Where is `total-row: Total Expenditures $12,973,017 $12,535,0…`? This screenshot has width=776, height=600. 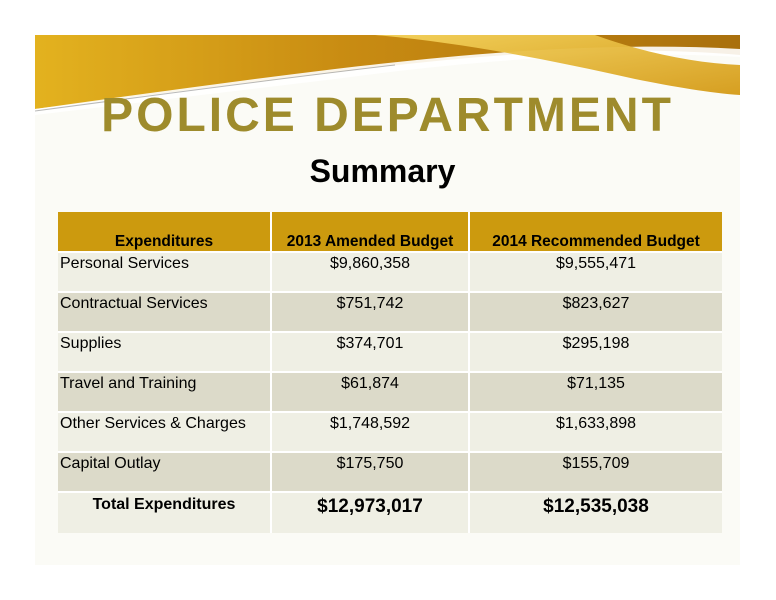 total-row: Total Expenditures $12,973,017 $12,535,0… is located at coordinates (390, 512).